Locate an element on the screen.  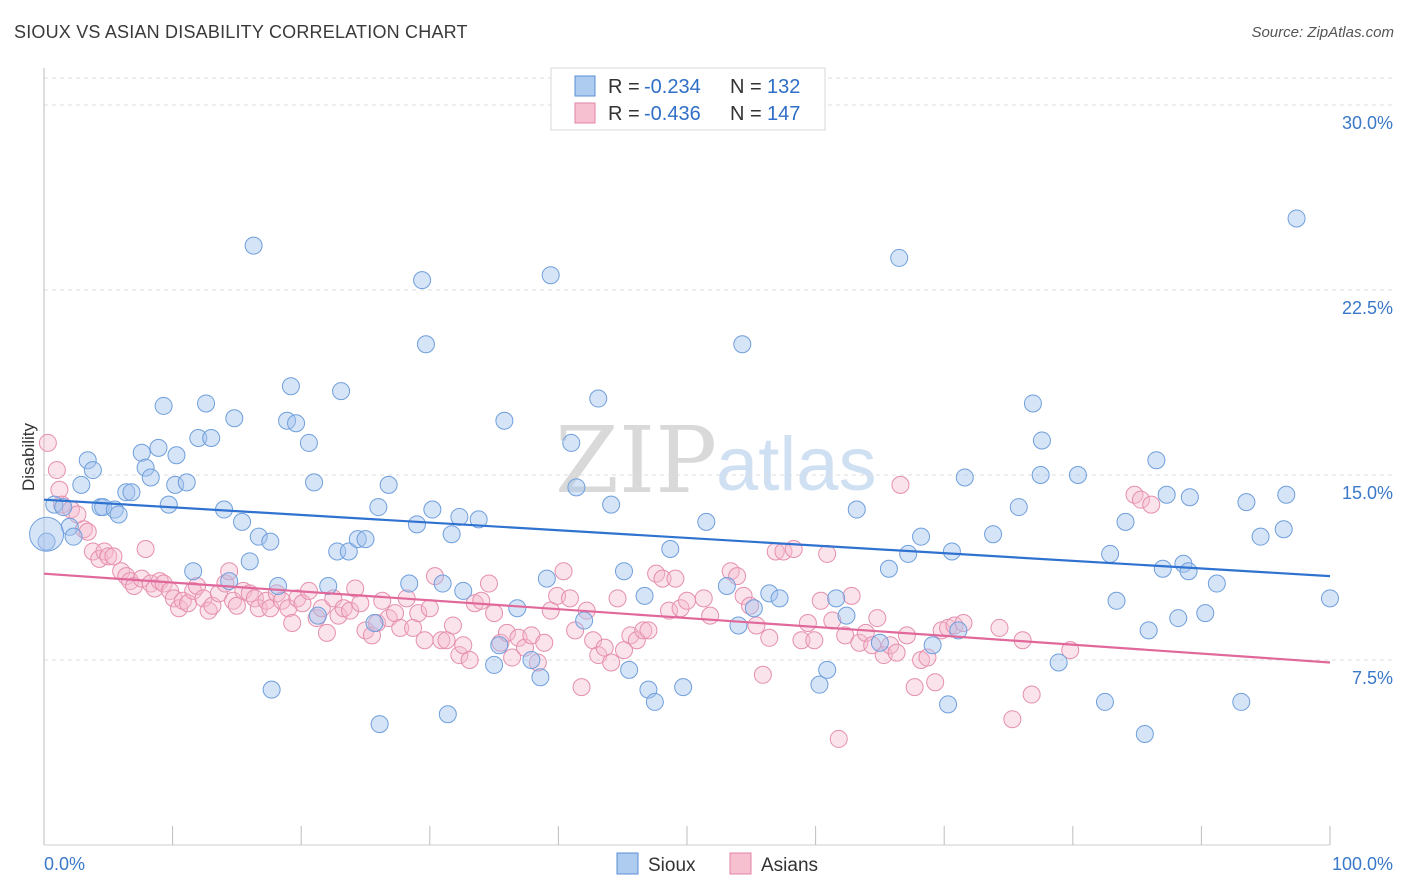
y-tick-label: 15.0% is located at coordinates (1367, 493).